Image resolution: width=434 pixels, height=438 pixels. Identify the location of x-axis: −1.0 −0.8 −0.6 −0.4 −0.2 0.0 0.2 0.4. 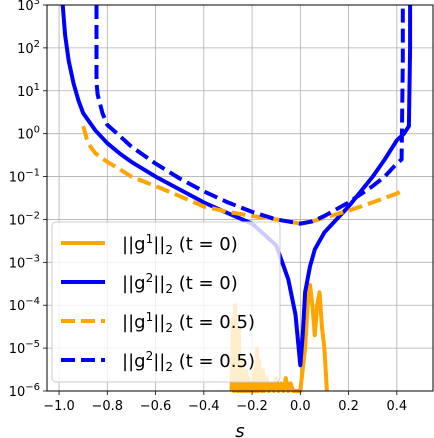
(225, 402).